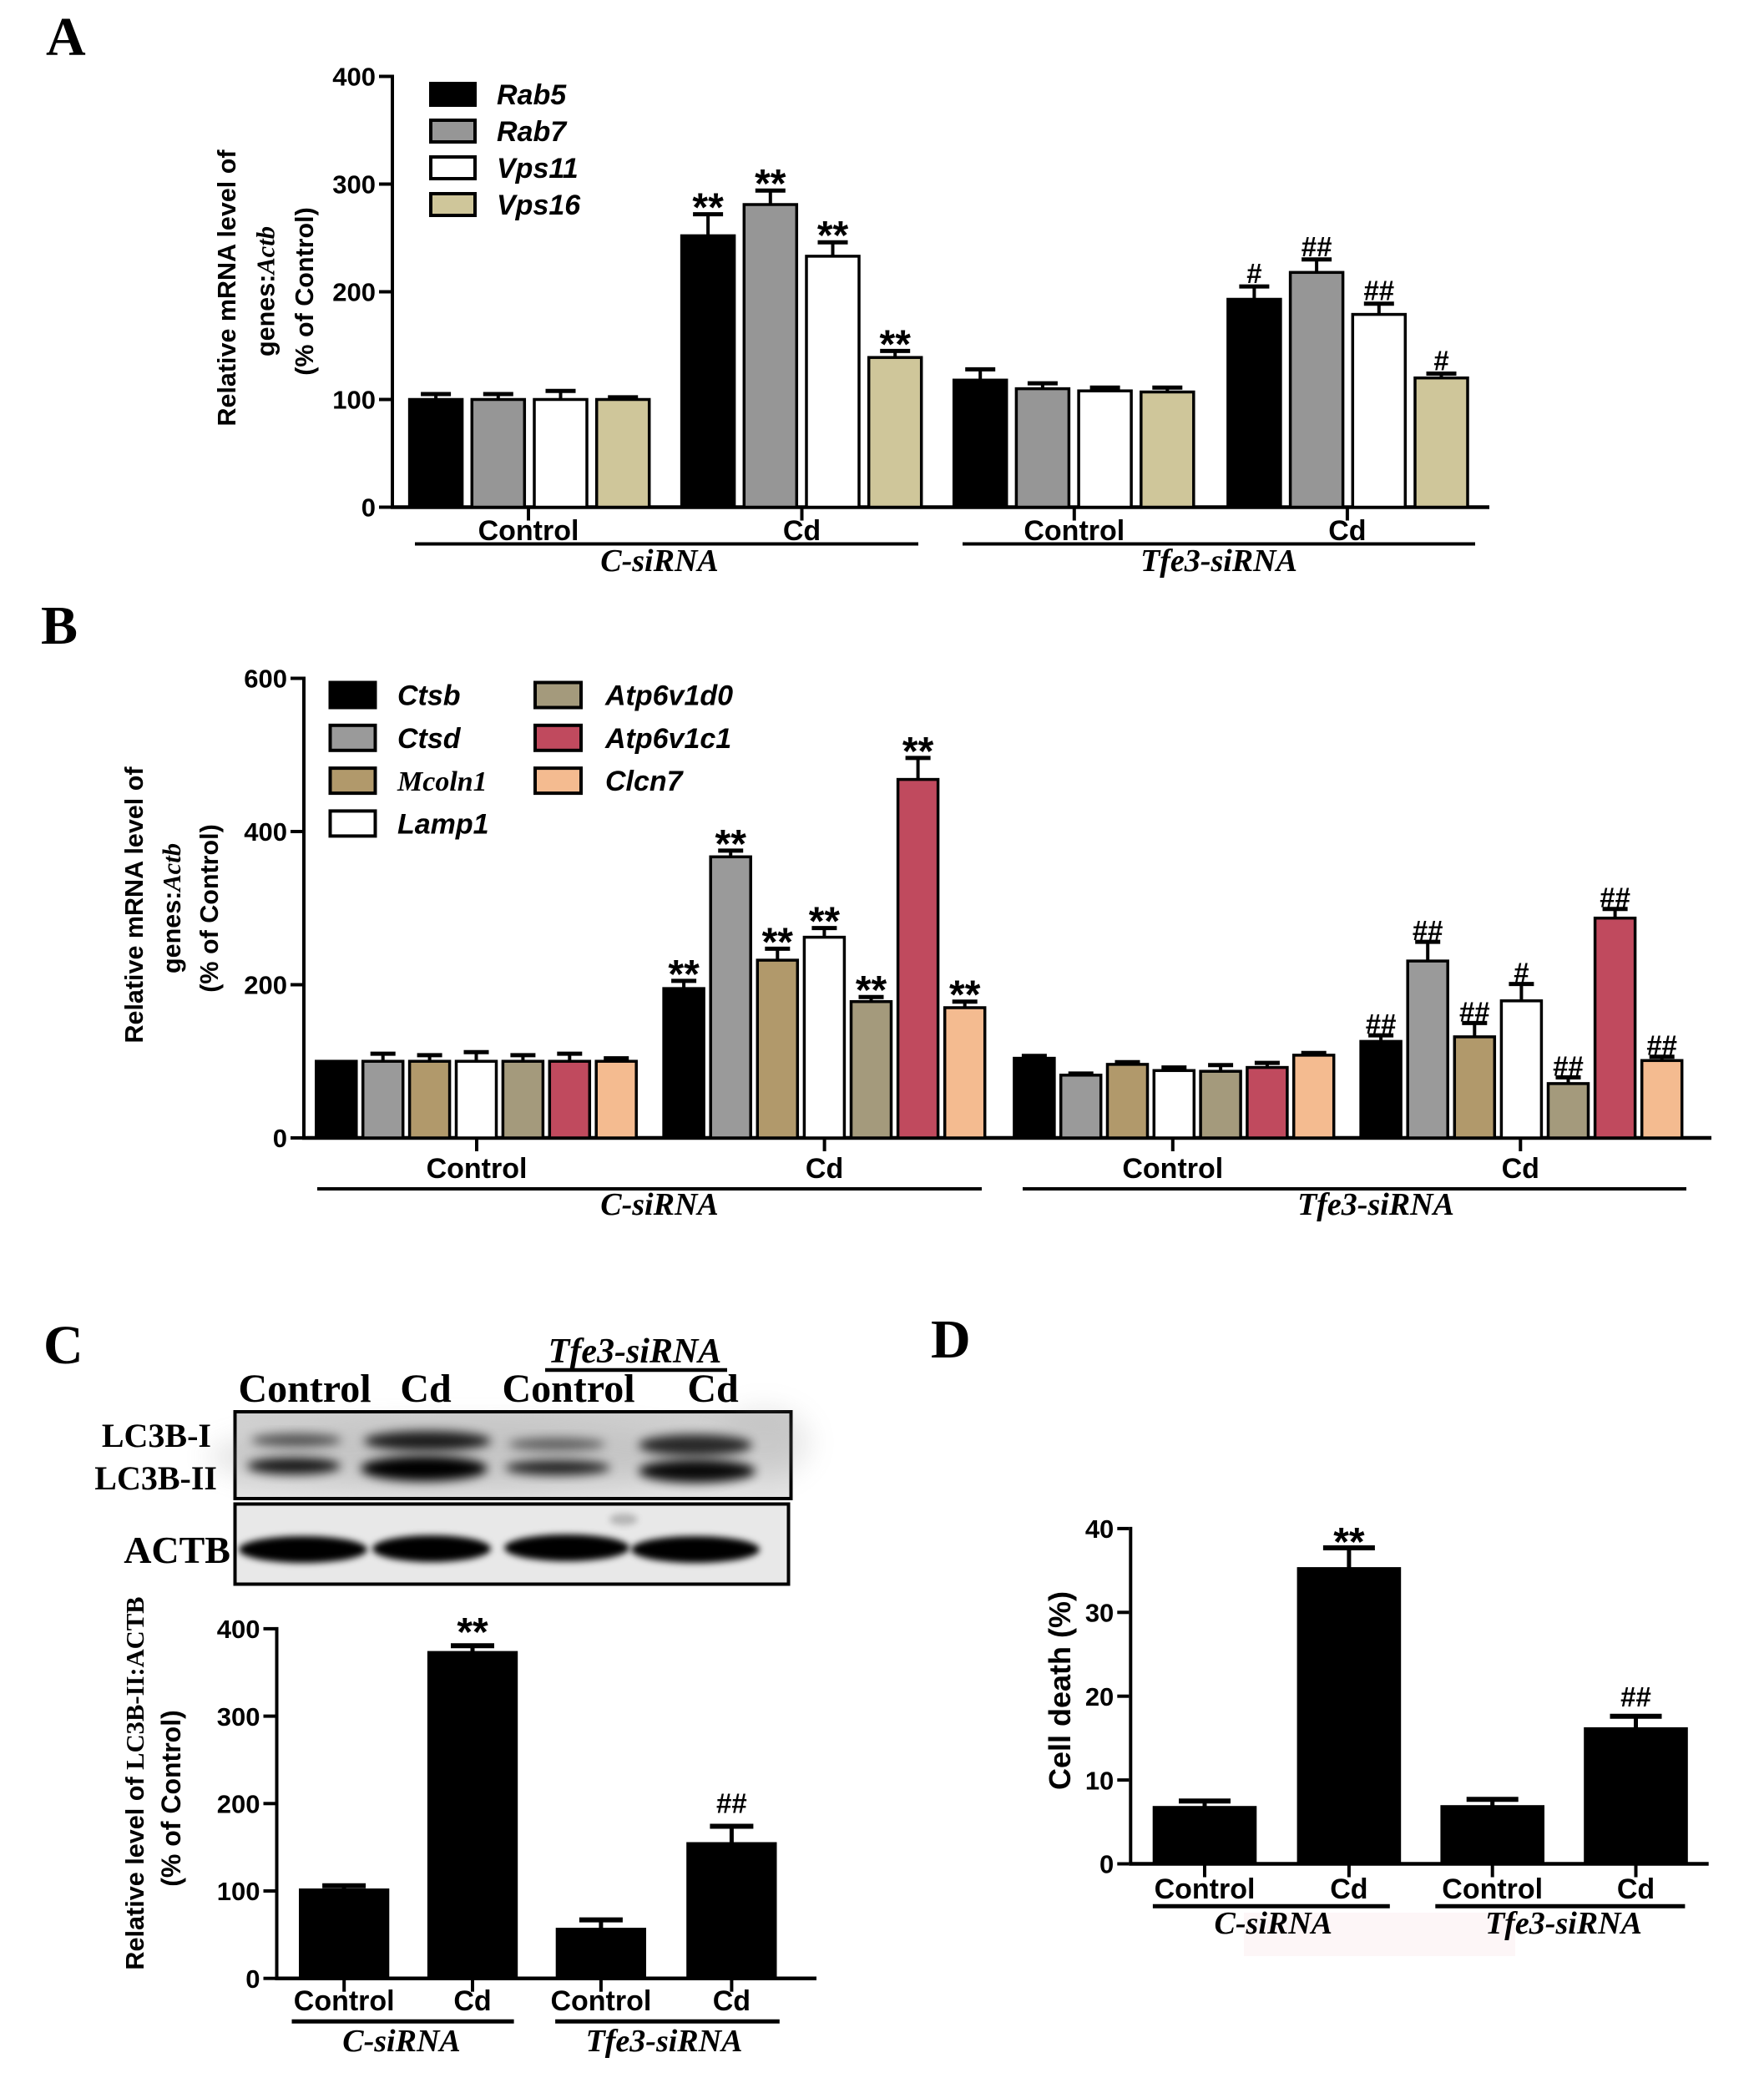 This screenshot has height=2088, width=1764. What do you see at coordinates (442, 781) in the screenshot?
I see `svg-text: Mcoln1` at bounding box center [442, 781].